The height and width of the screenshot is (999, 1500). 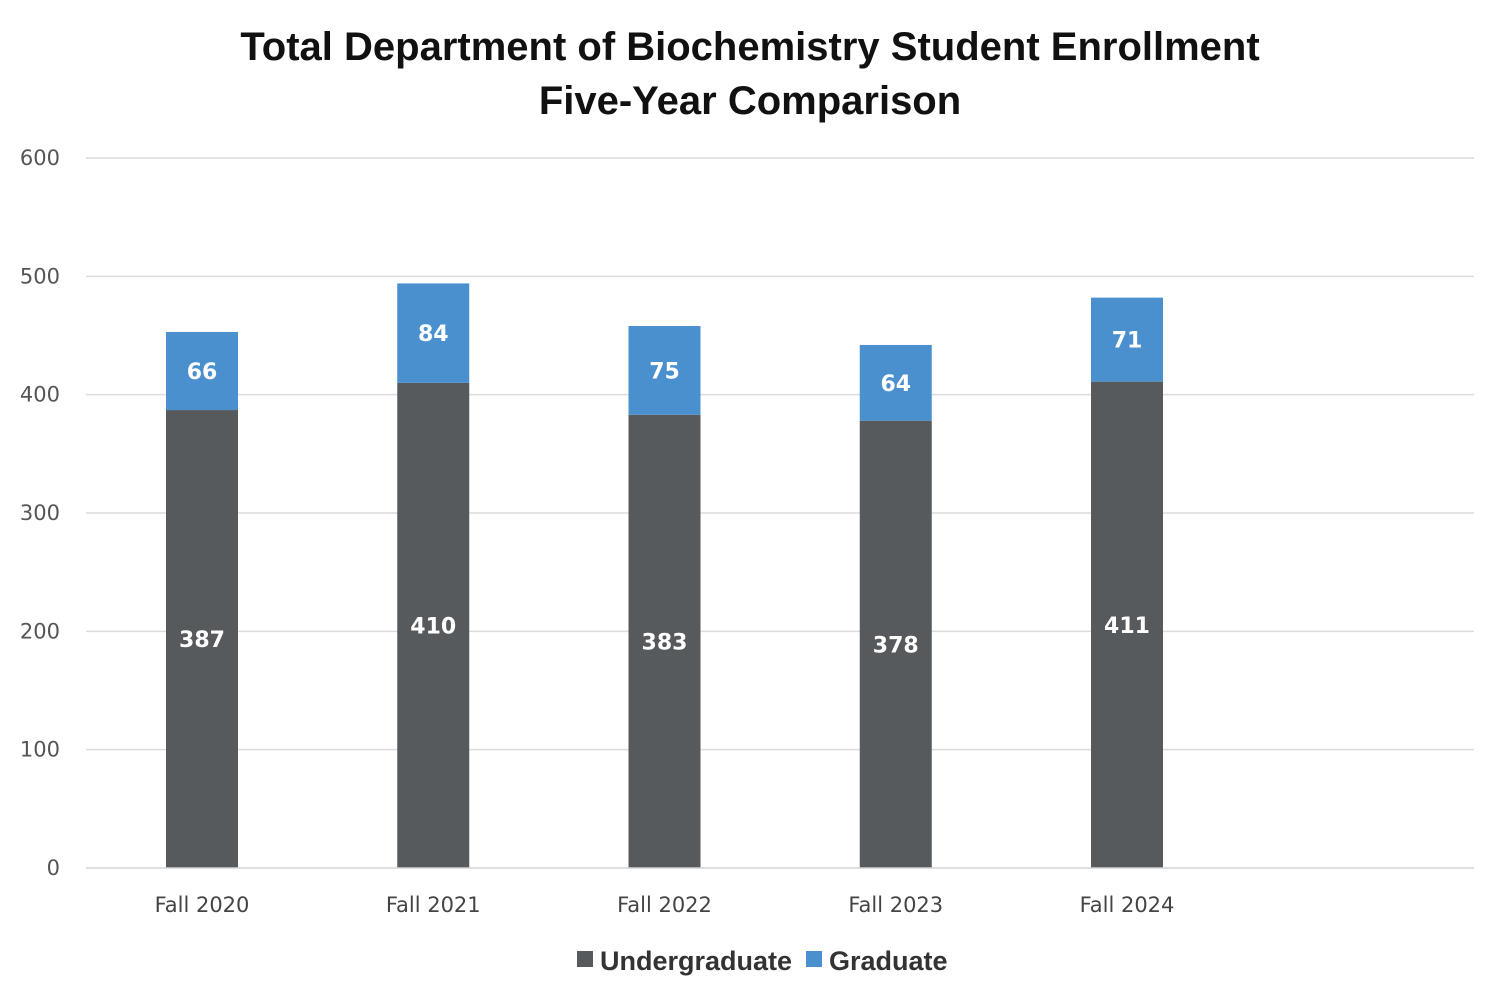 I want to click on y-tick-label: 500, so click(x=40, y=276).